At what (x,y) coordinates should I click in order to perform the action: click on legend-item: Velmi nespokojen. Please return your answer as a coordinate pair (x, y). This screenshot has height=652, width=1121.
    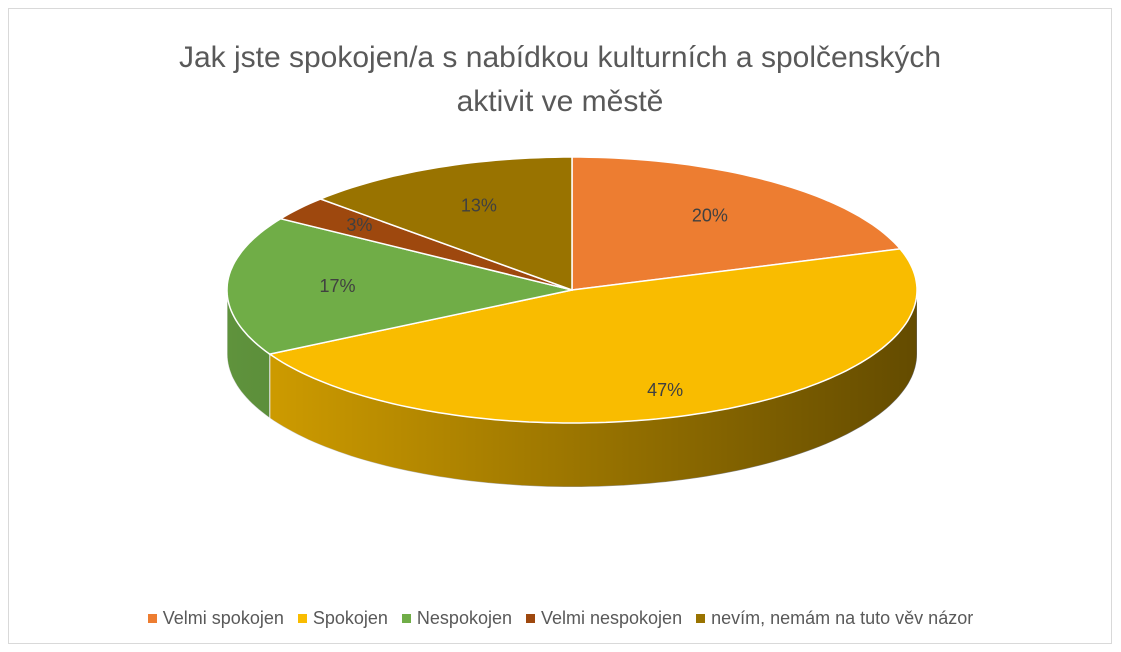
    Looking at the image, I should click on (604, 618).